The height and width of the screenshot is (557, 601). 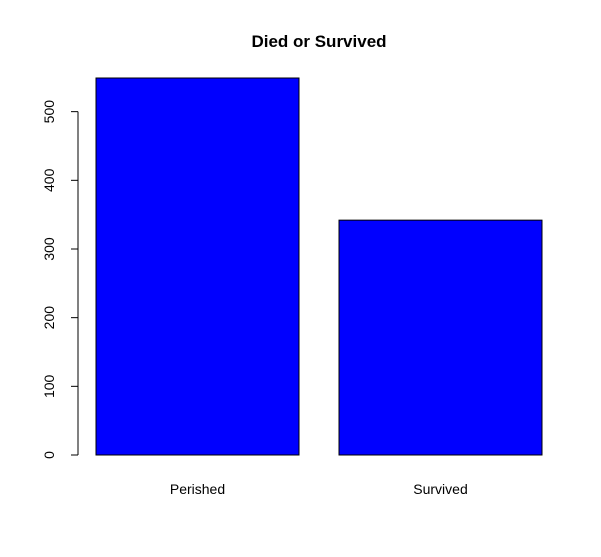 I want to click on bar-survived, so click(x=440, y=337).